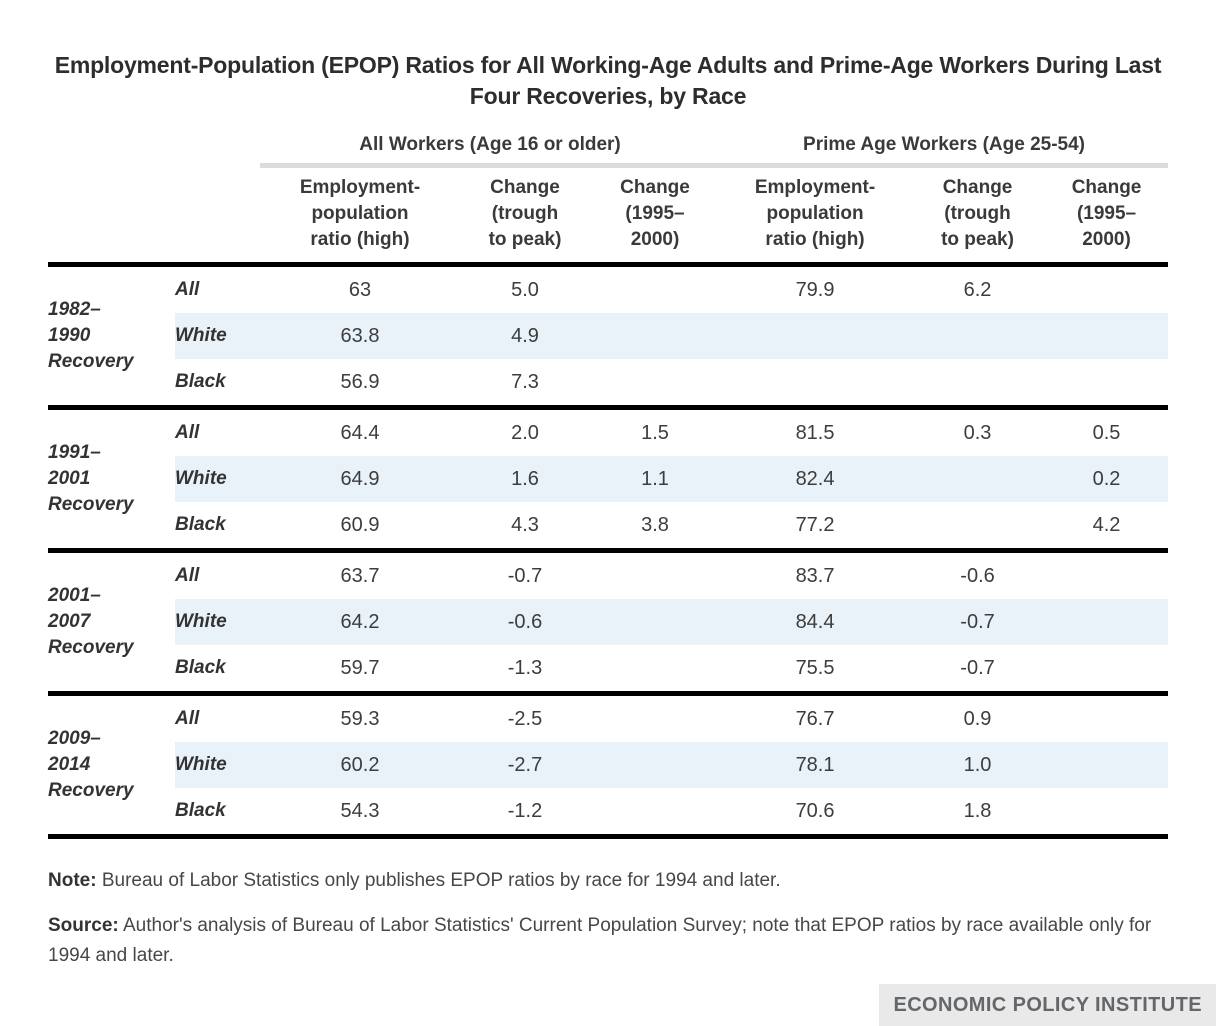 This screenshot has width=1216, height=1026. What do you see at coordinates (815, 718) in the screenshot?
I see `value-cell: 76.7` at bounding box center [815, 718].